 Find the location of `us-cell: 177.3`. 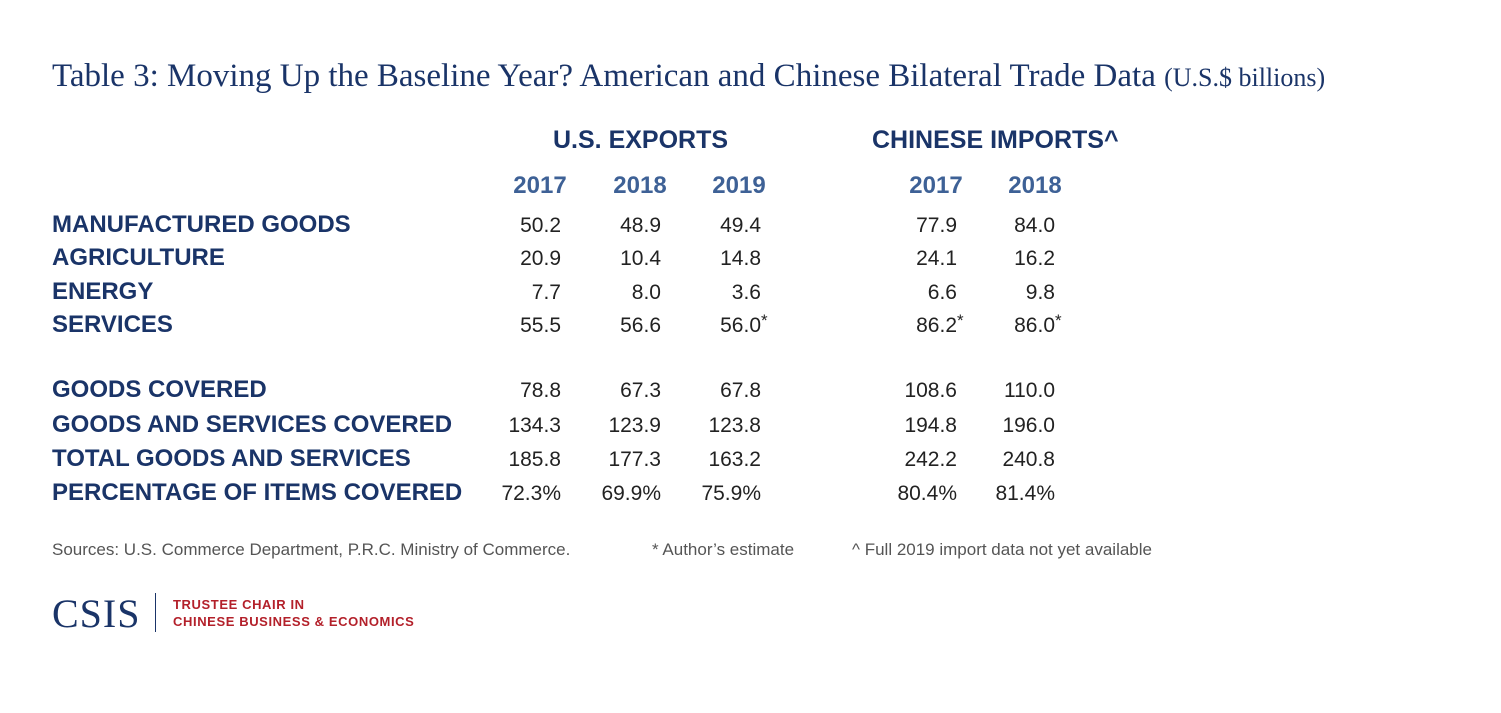

us-cell: 177.3 is located at coordinates (634, 460).